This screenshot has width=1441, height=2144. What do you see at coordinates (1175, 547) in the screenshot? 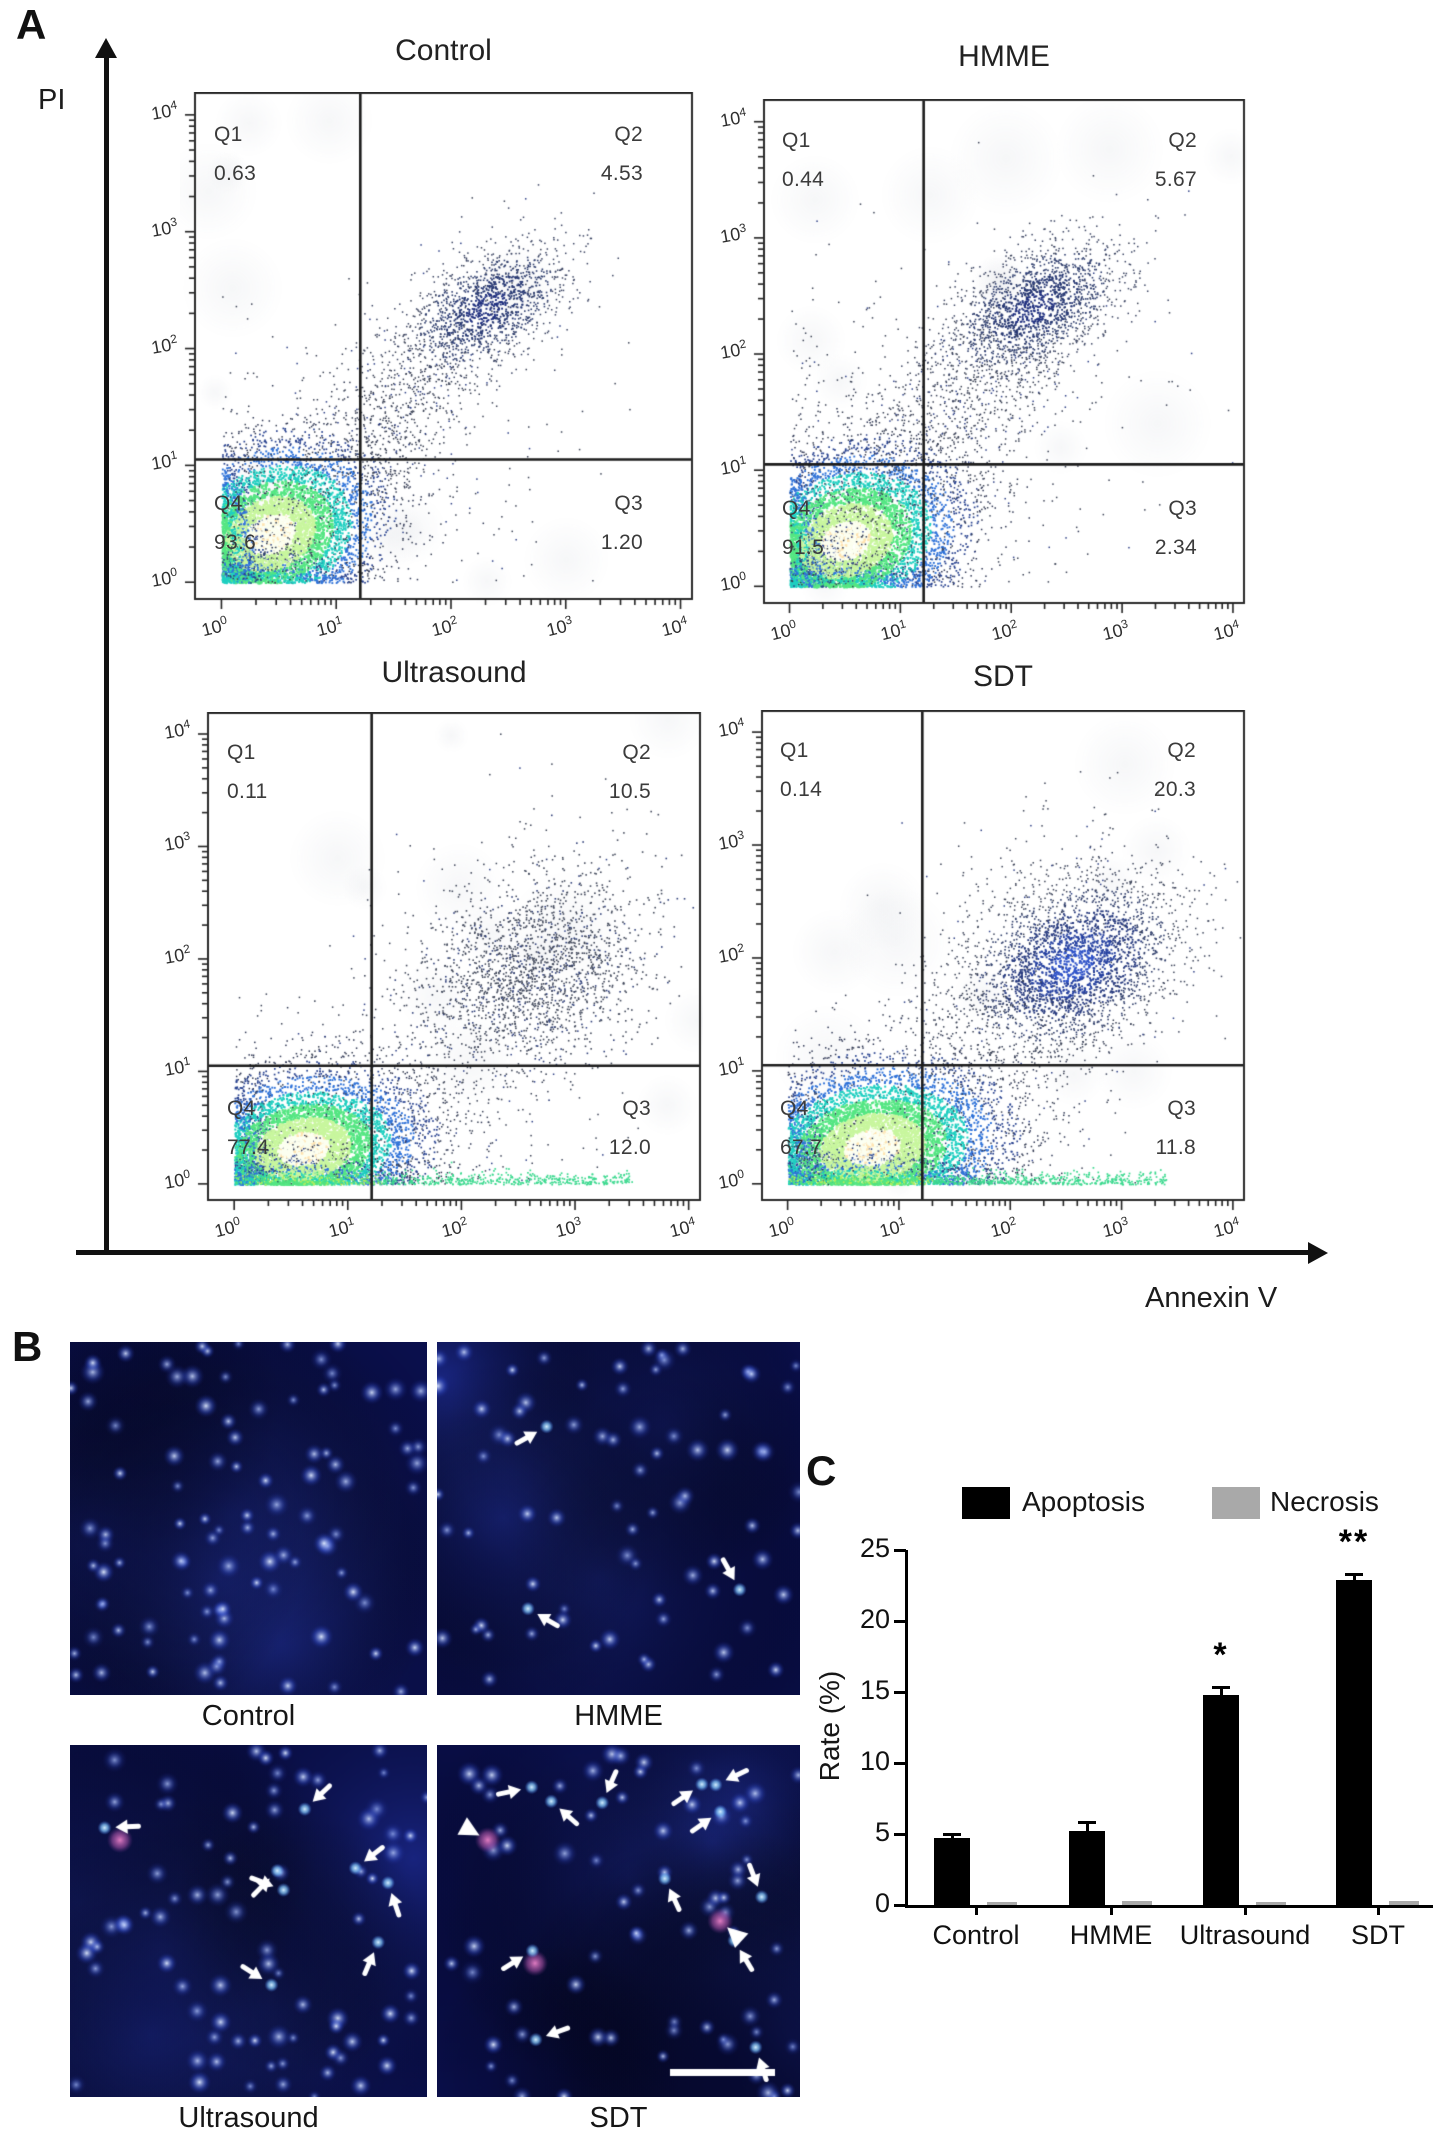
I see `quadrant-q3-value: 2.34` at bounding box center [1175, 547].